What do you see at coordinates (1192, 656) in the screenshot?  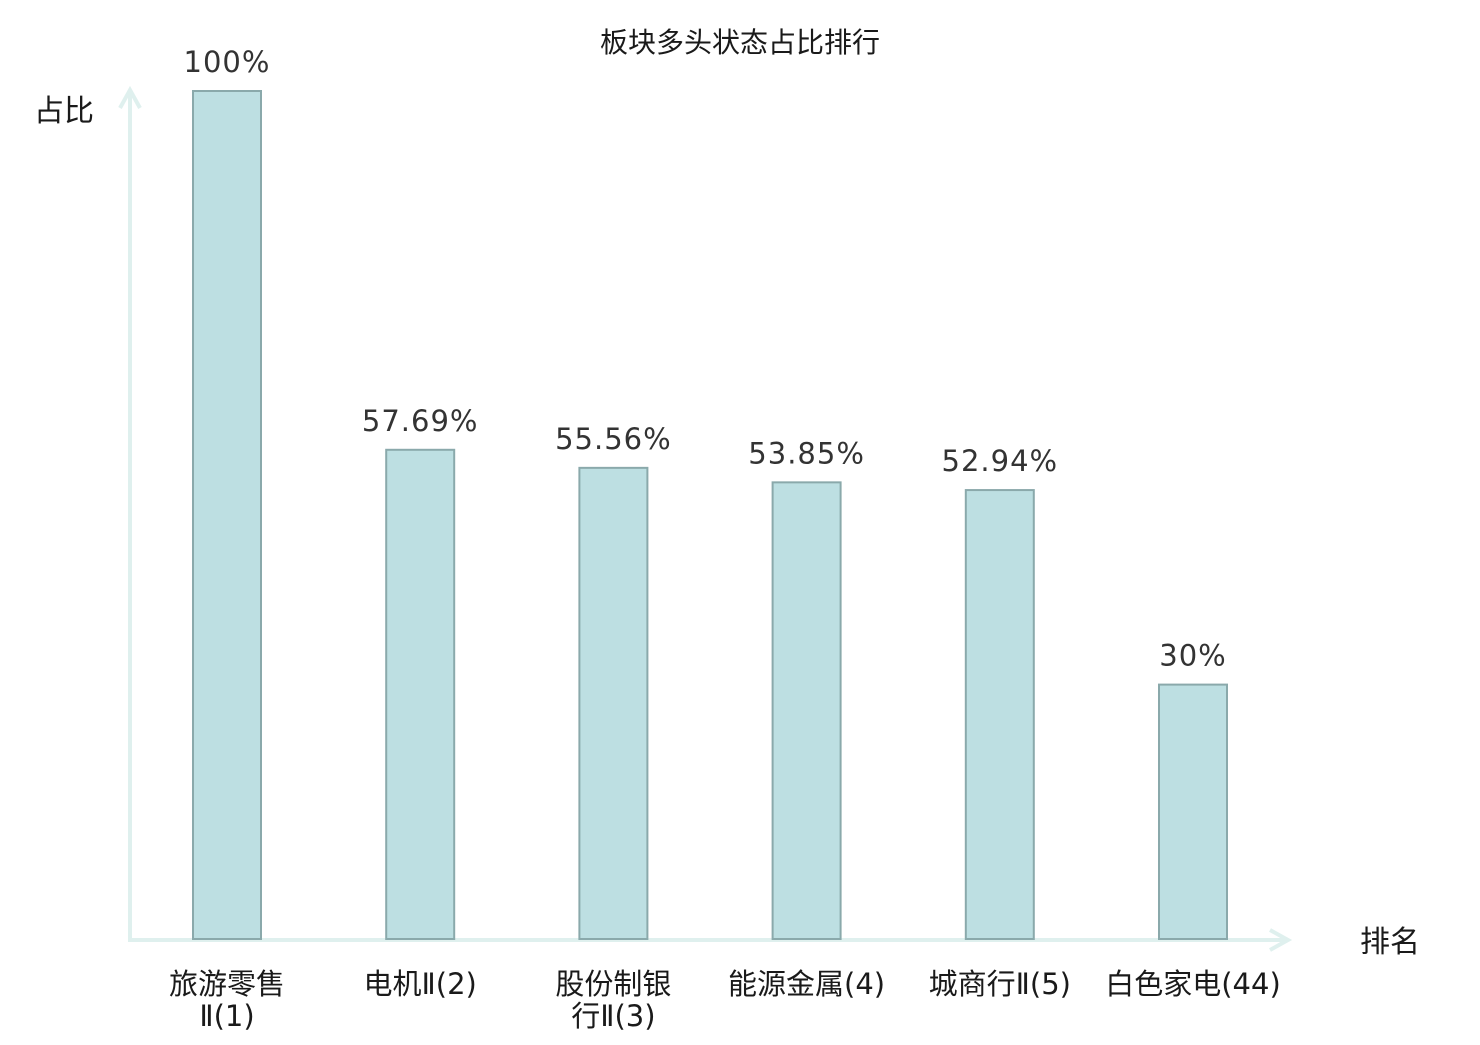 I see `value-label-6: 30%` at bounding box center [1192, 656].